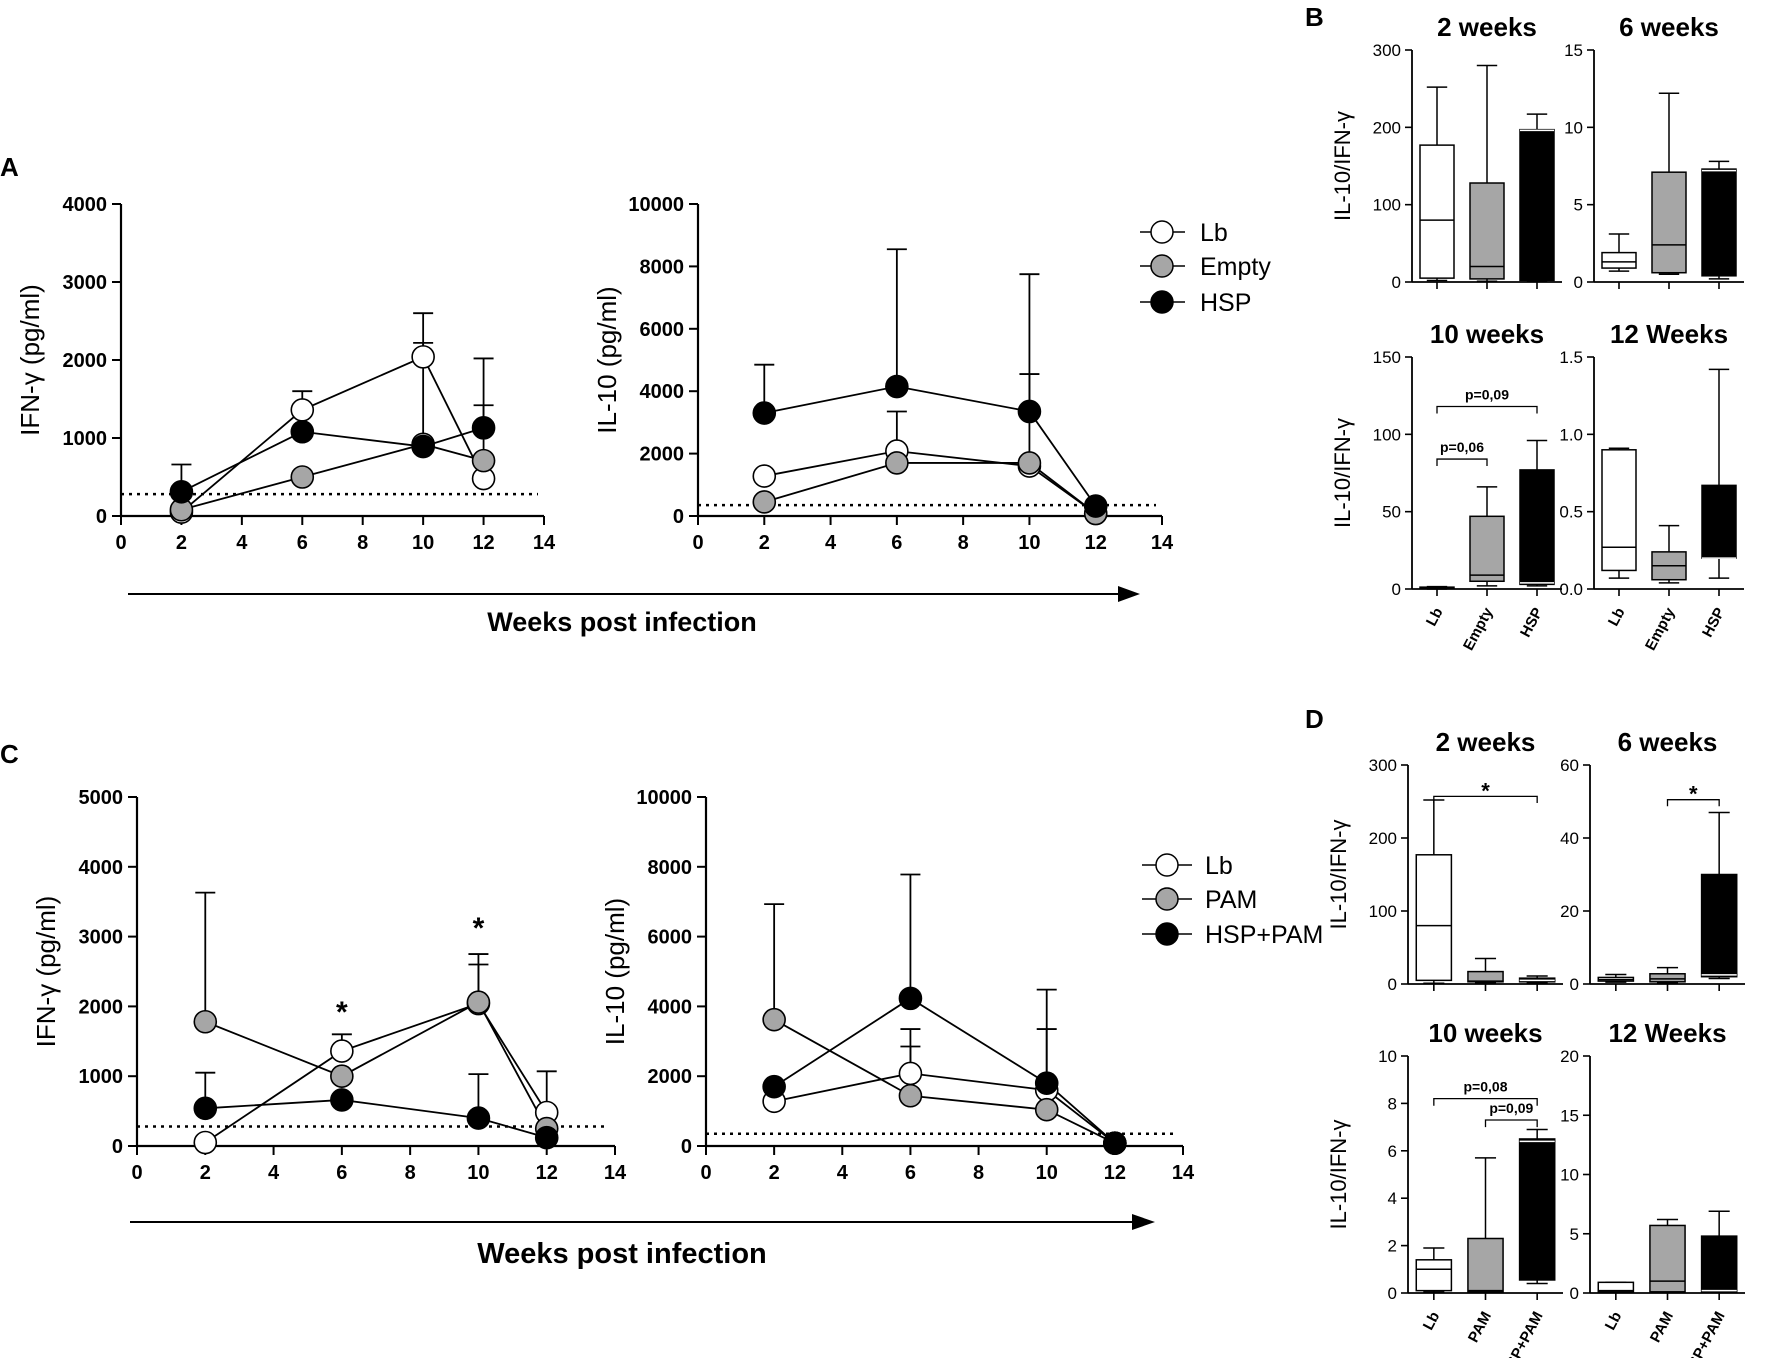 This screenshot has height=1358, width=1772. What do you see at coordinates (1651, 486) in the screenshot?
I see `box-chart-b-12weeks: 12 Weeks 0.0 0.5 1.0 1.5 Lb Empty HSP` at bounding box center [1651, 486].